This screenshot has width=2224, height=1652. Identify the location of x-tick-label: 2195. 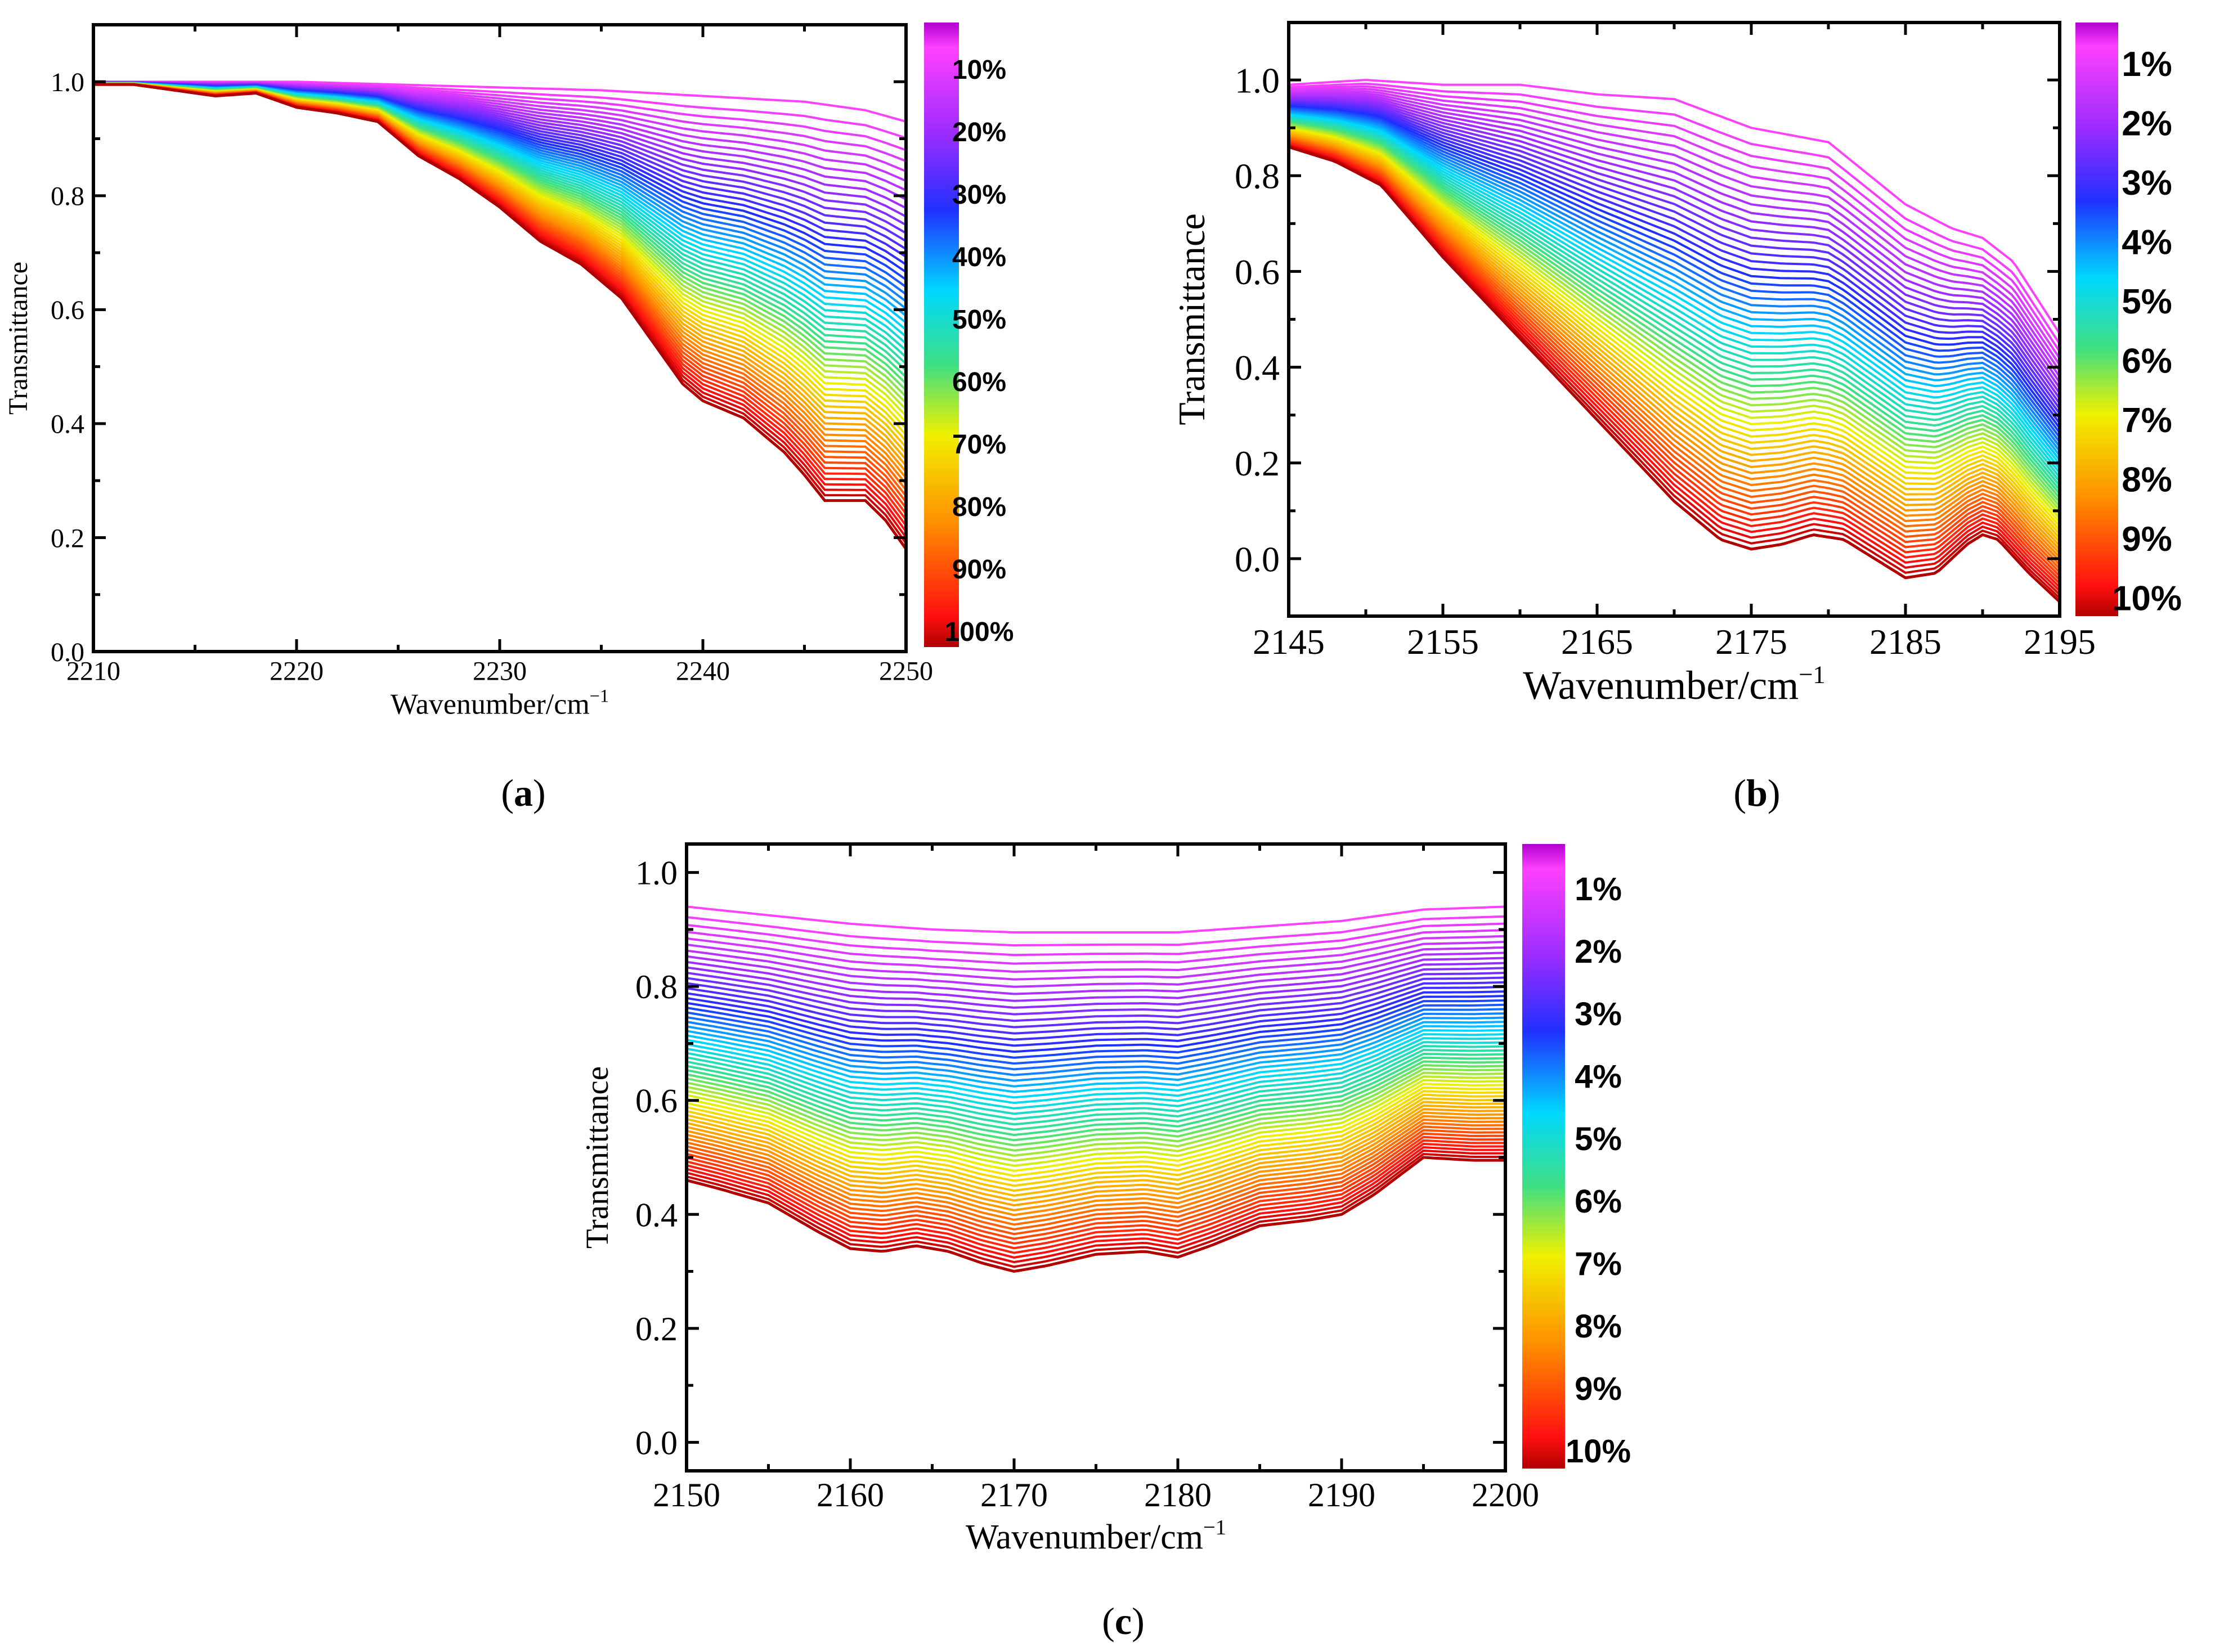
(2060, 642).